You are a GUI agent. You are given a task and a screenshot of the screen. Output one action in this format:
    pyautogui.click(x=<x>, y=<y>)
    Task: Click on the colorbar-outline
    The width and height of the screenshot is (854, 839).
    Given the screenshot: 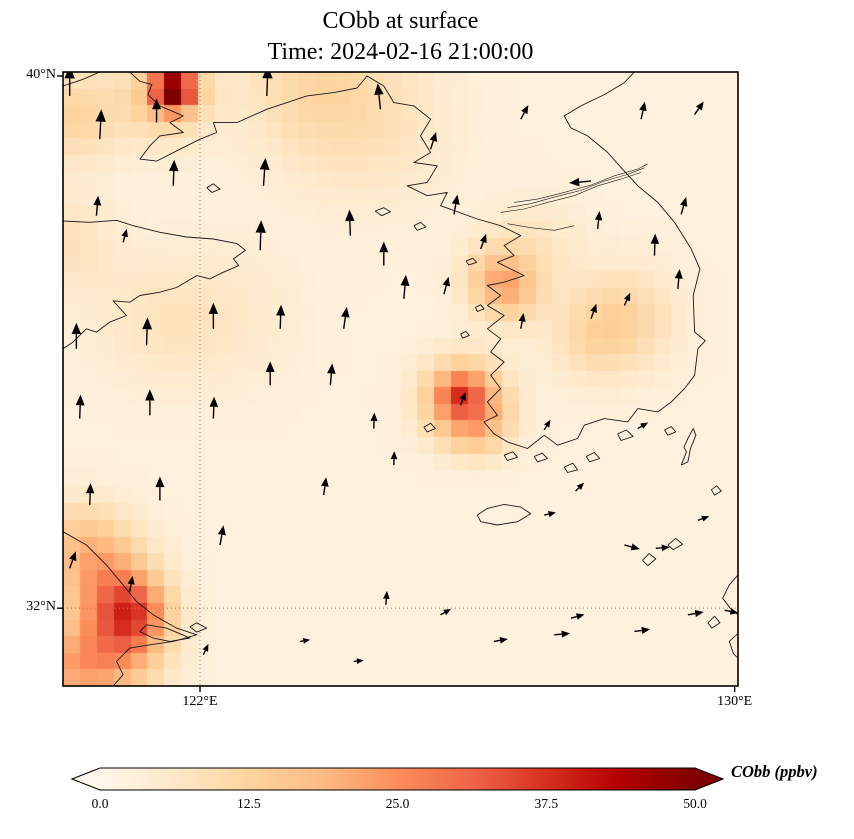 What is the action you would take?
    pyautogui.click(x=397, y=779)
    